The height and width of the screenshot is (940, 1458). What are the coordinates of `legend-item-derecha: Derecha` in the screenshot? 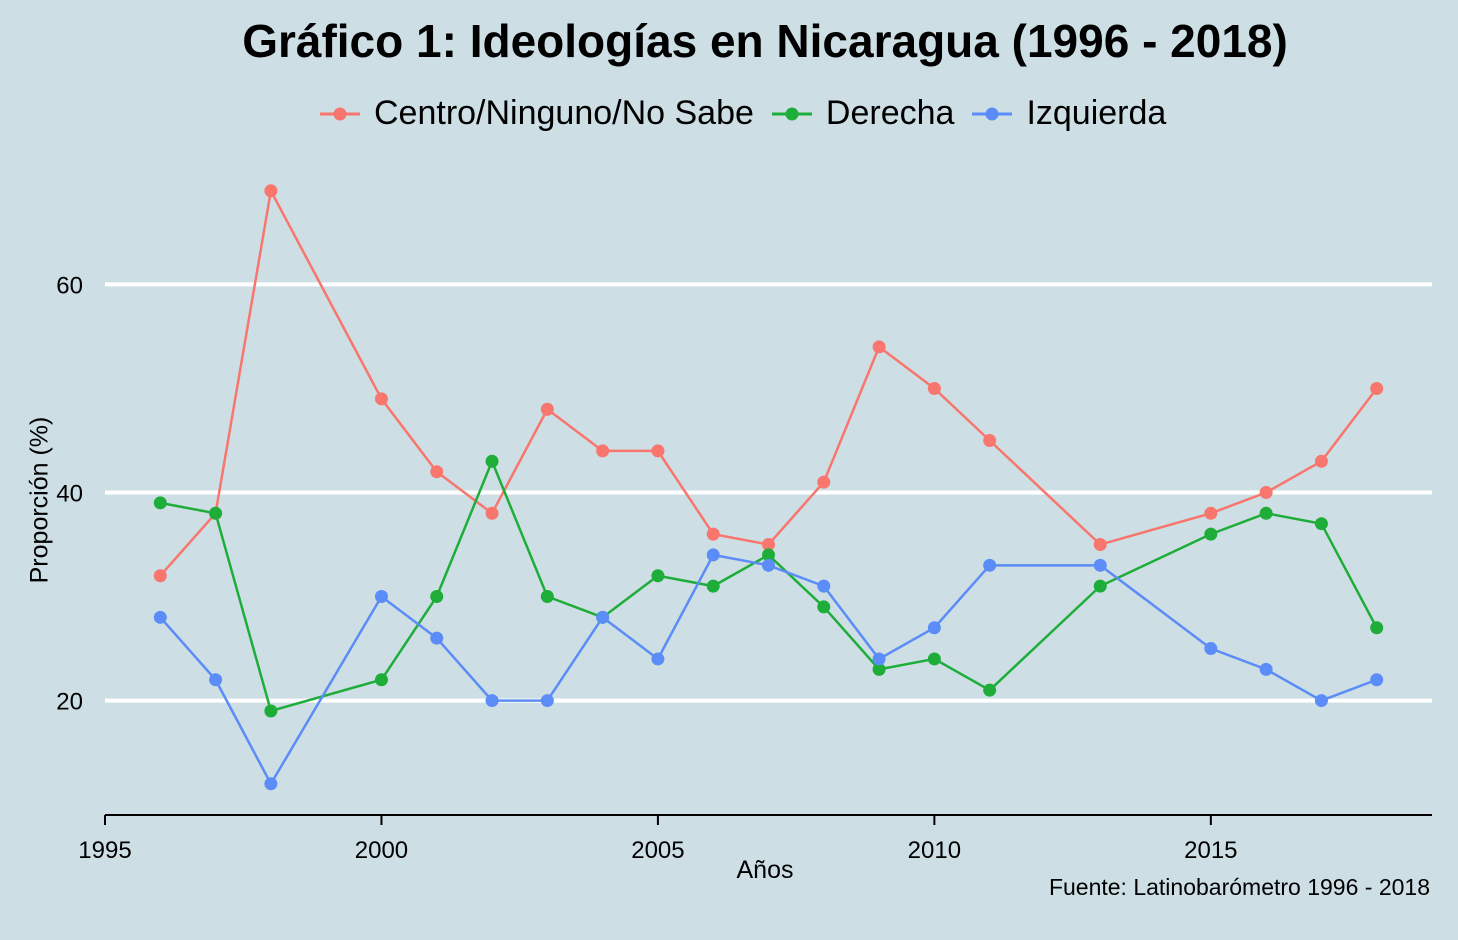 It's located at (863, 113).